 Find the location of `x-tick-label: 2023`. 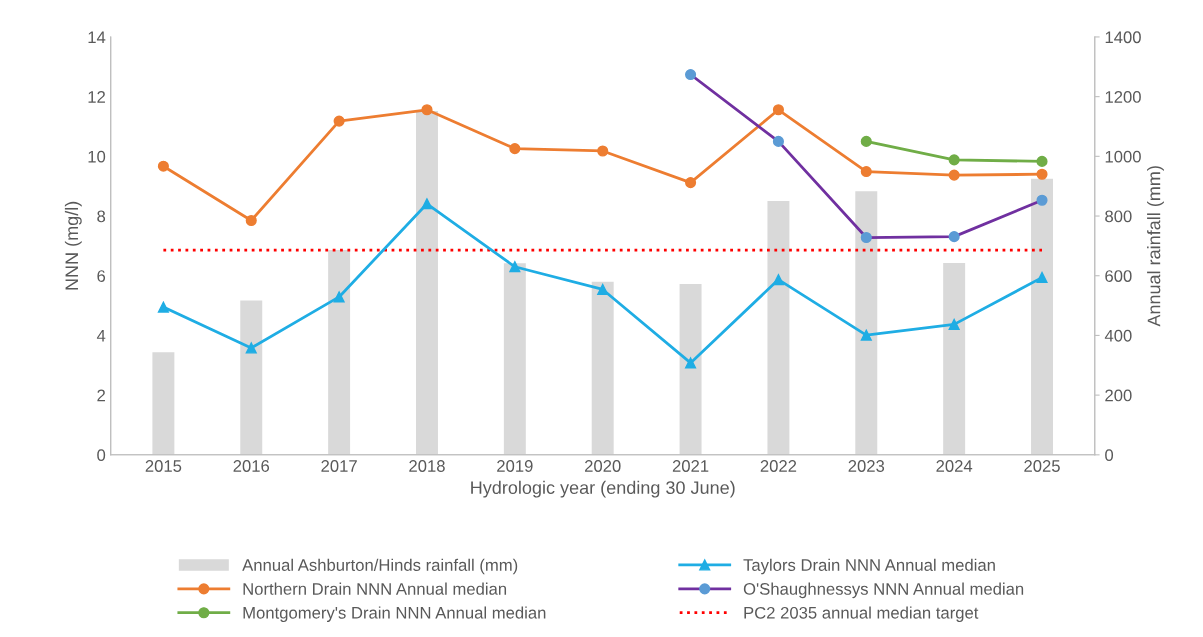

x-tick-label: 2023 is located at coordinates (866, 466).